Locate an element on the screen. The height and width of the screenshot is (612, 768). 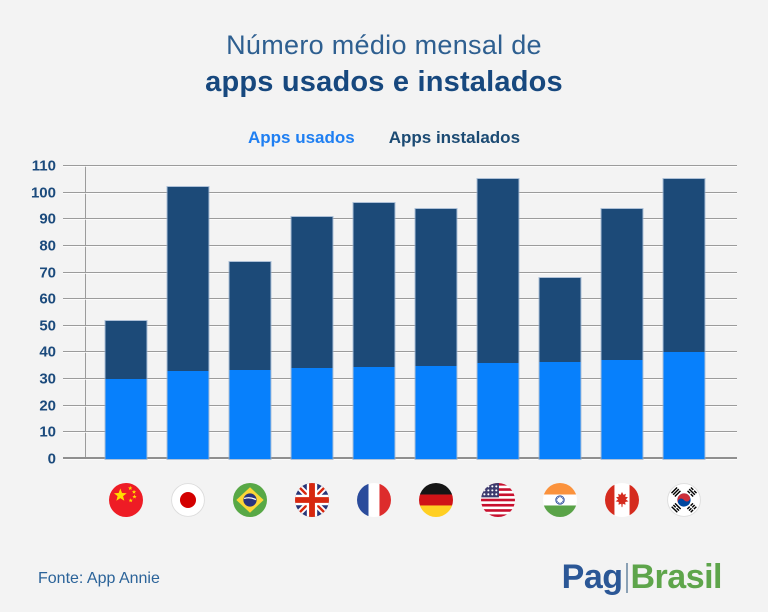
bar-china is located at coordinates (126, 389).